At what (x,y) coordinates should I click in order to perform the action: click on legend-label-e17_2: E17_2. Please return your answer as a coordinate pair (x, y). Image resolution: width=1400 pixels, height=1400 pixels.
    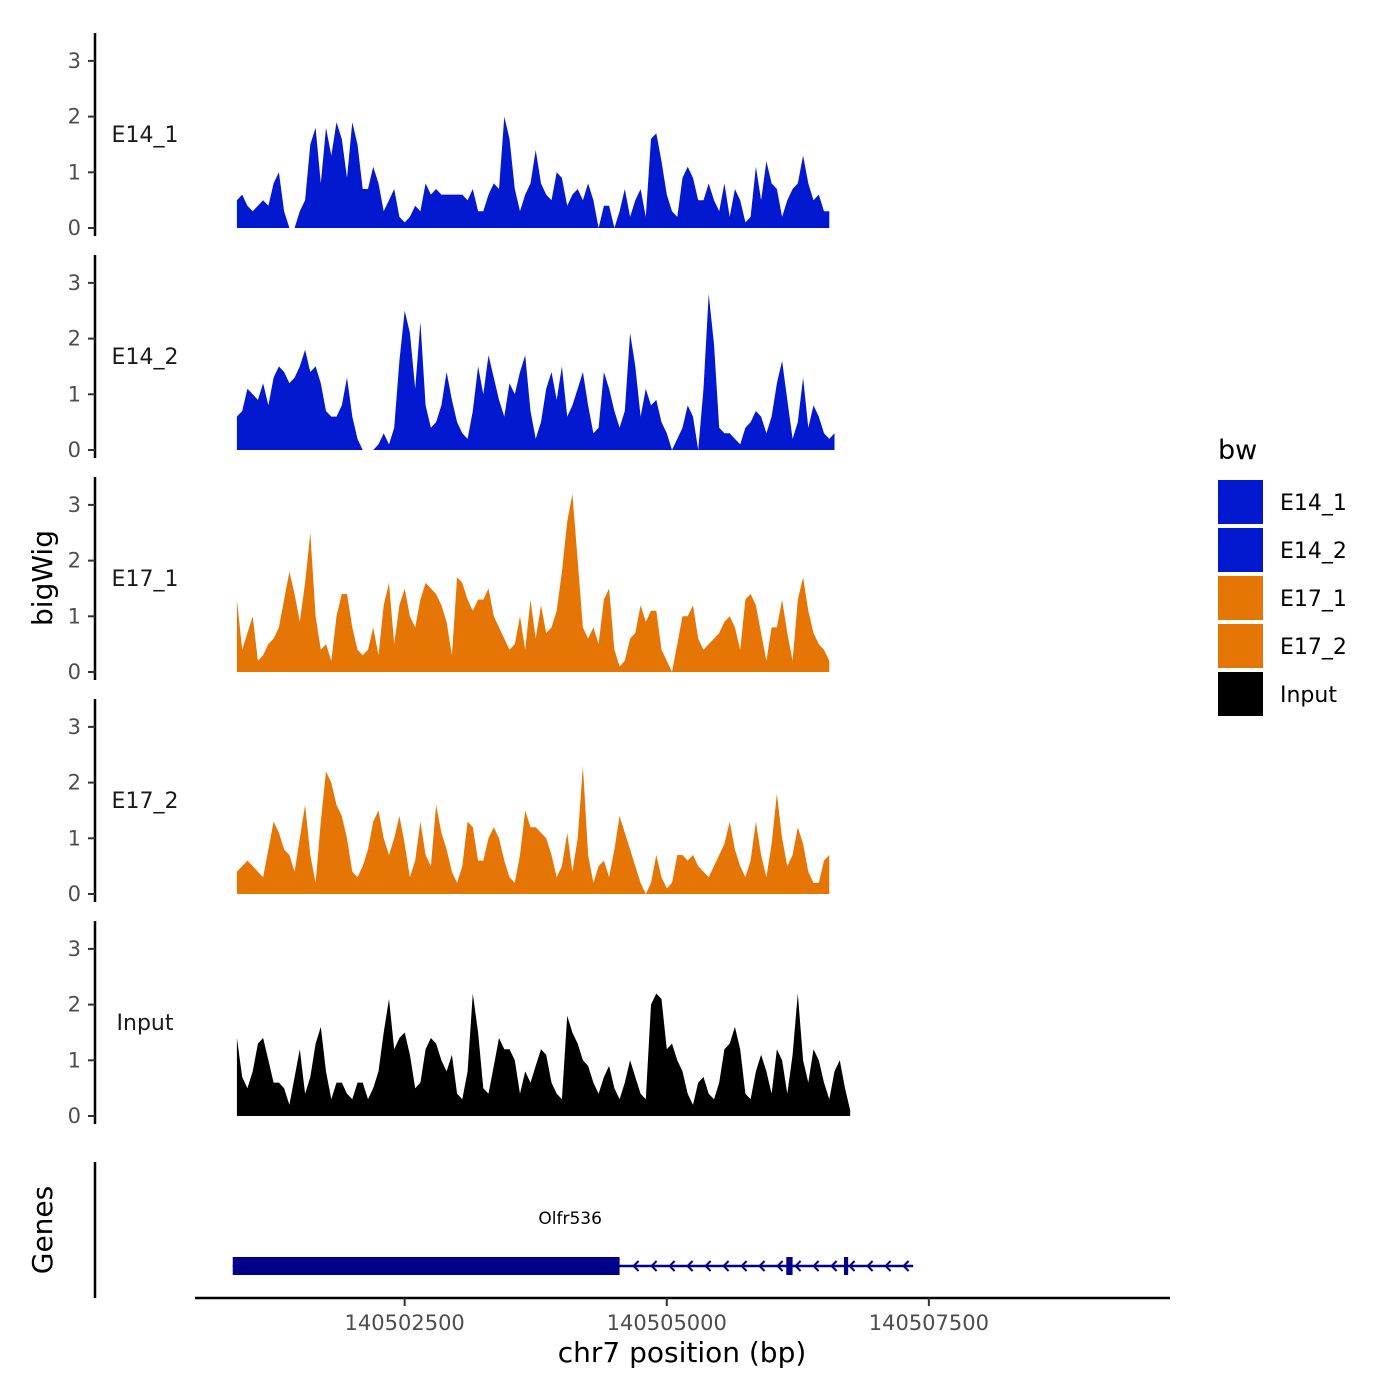
    Looking at the image, I should click on (1313, 647).